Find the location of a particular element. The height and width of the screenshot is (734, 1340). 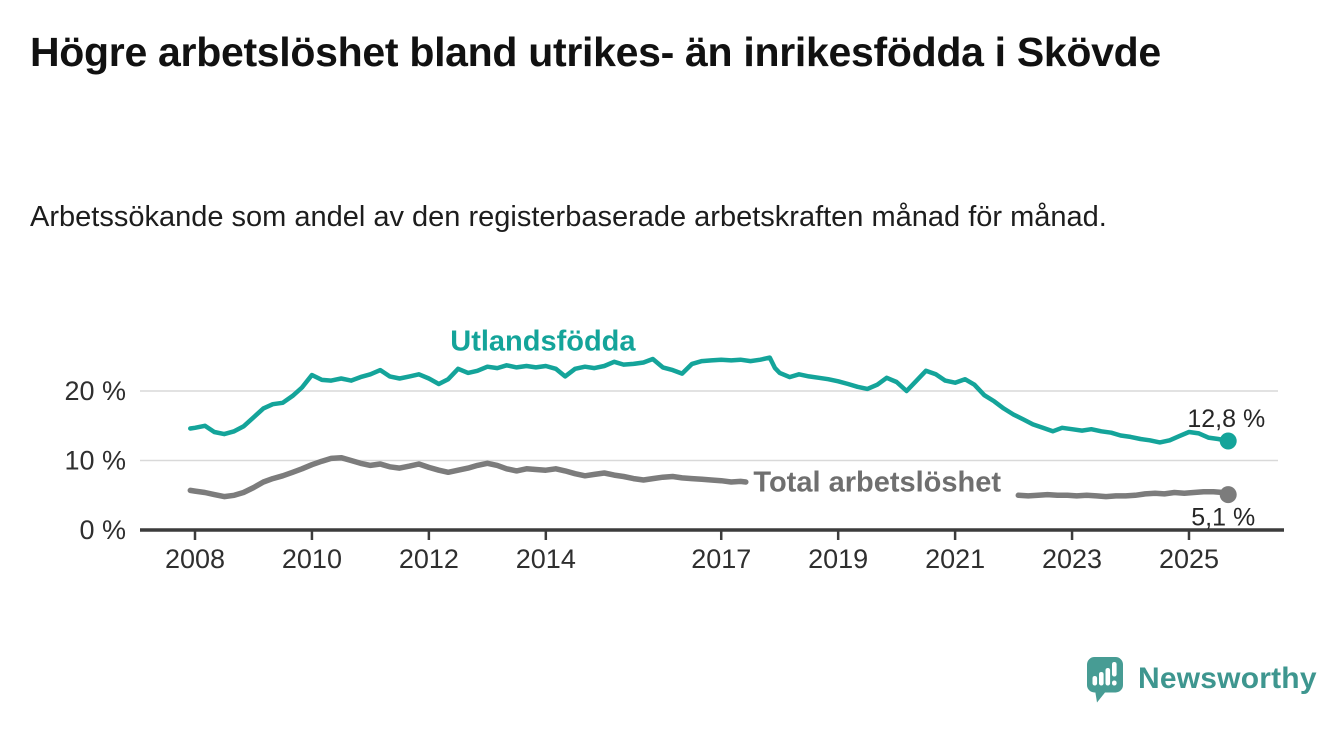

end-value-label-total-arbetsloshet: 5,1 % is located at coordinates (1223, 518).